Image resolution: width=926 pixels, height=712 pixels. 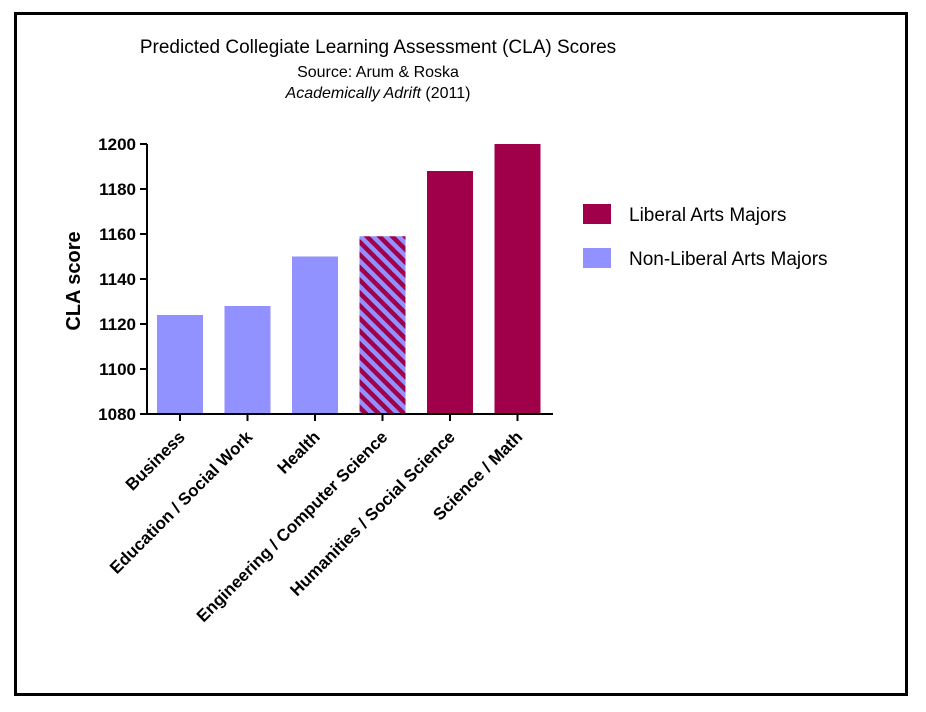 I want to click on y-tick-label-3: 1140, so click(x=117, y=279).